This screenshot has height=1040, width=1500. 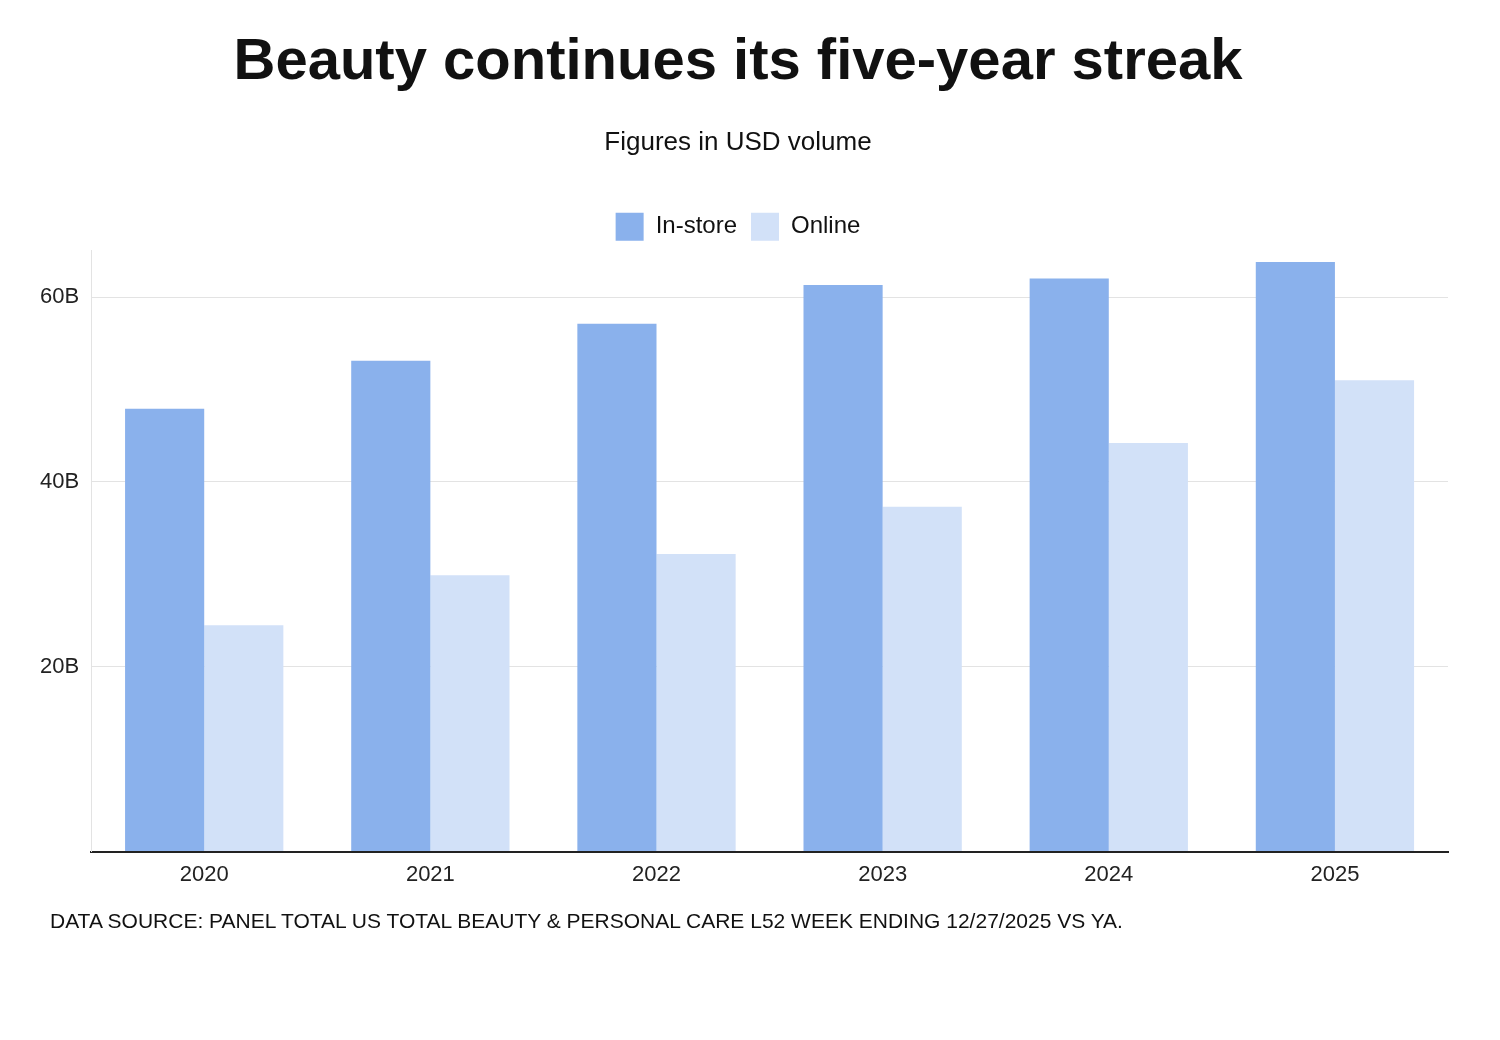 What do you see at coordinates (587, 921) in the screenshot?
I see `source-note: DATA SOURCE: PANEL TOTAL US TOTAL BEAUTY & PERSONAL CARE L52 WEEK ENDING 12/27/2025 VS YA.` at bounding box center [587, 921].